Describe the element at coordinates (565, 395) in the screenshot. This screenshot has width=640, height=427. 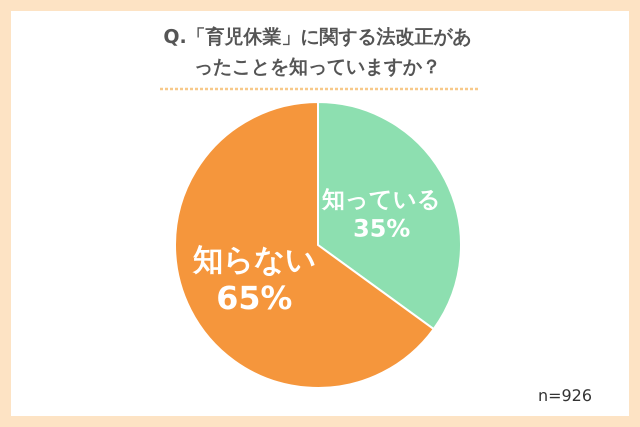
I see `text: n=926` at that location.